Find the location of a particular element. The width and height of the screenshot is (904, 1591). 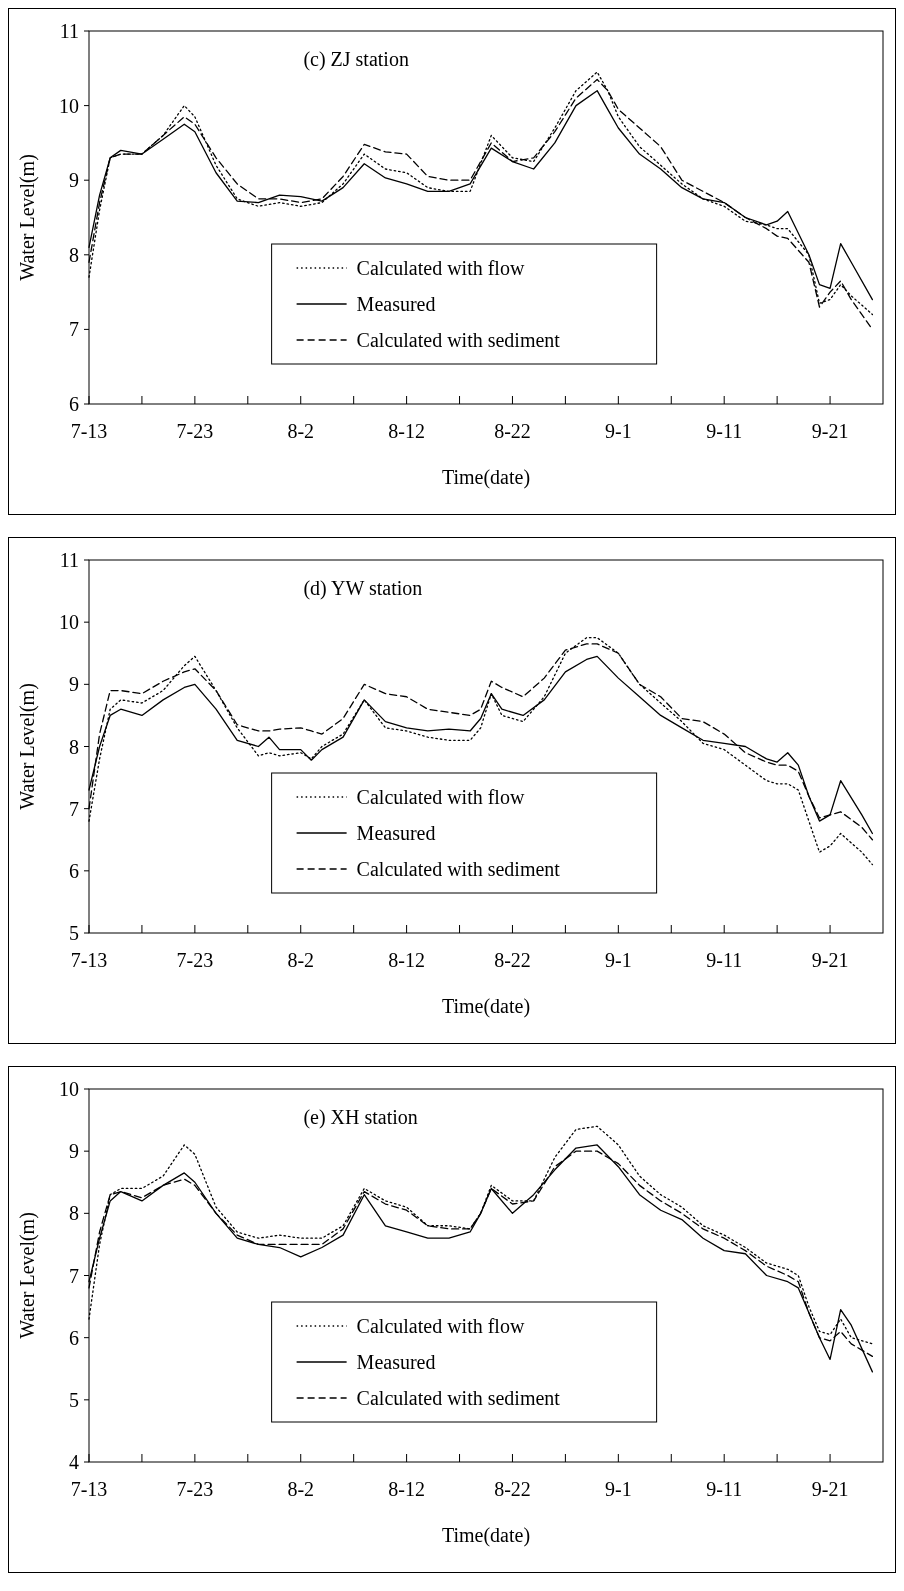

y-tick-label: 4 is located at coordinates (74, 1462).